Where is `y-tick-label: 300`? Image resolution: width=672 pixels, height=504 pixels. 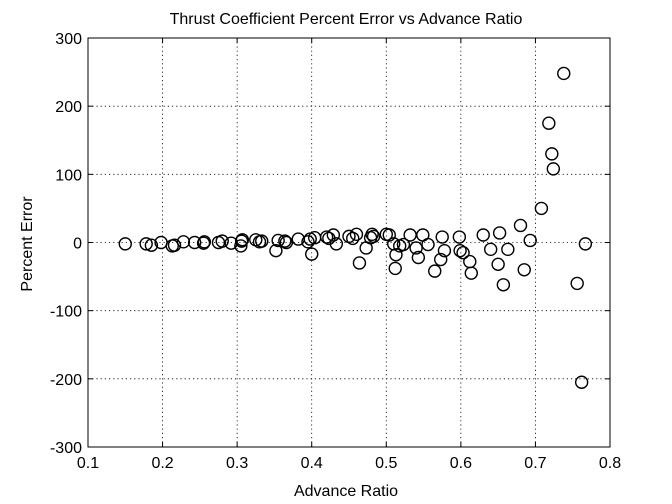 y-tick-label: 300 is located at coordinates (68, 39).